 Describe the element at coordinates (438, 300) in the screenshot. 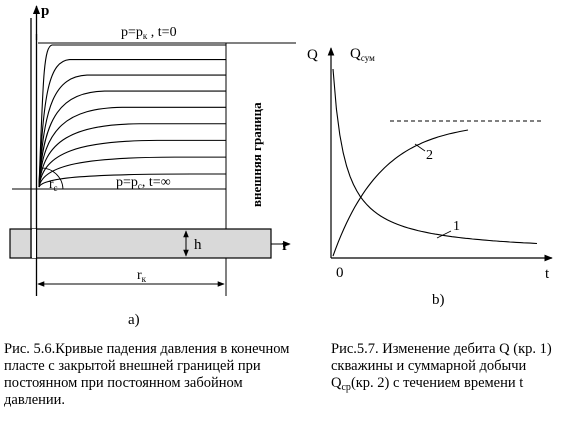

I see `right-sublabel: b)` at that location.